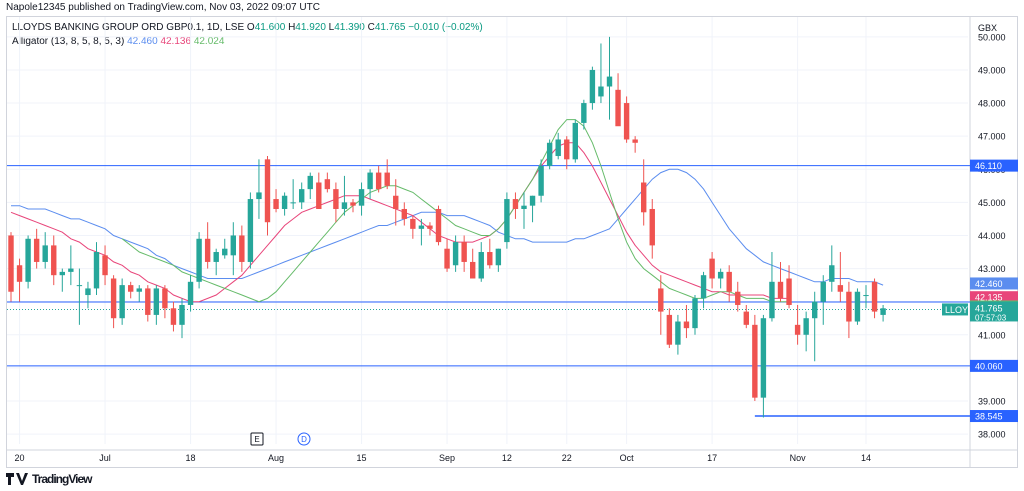  I want to click on y-tick-label: 44.000, so click(992, 236).